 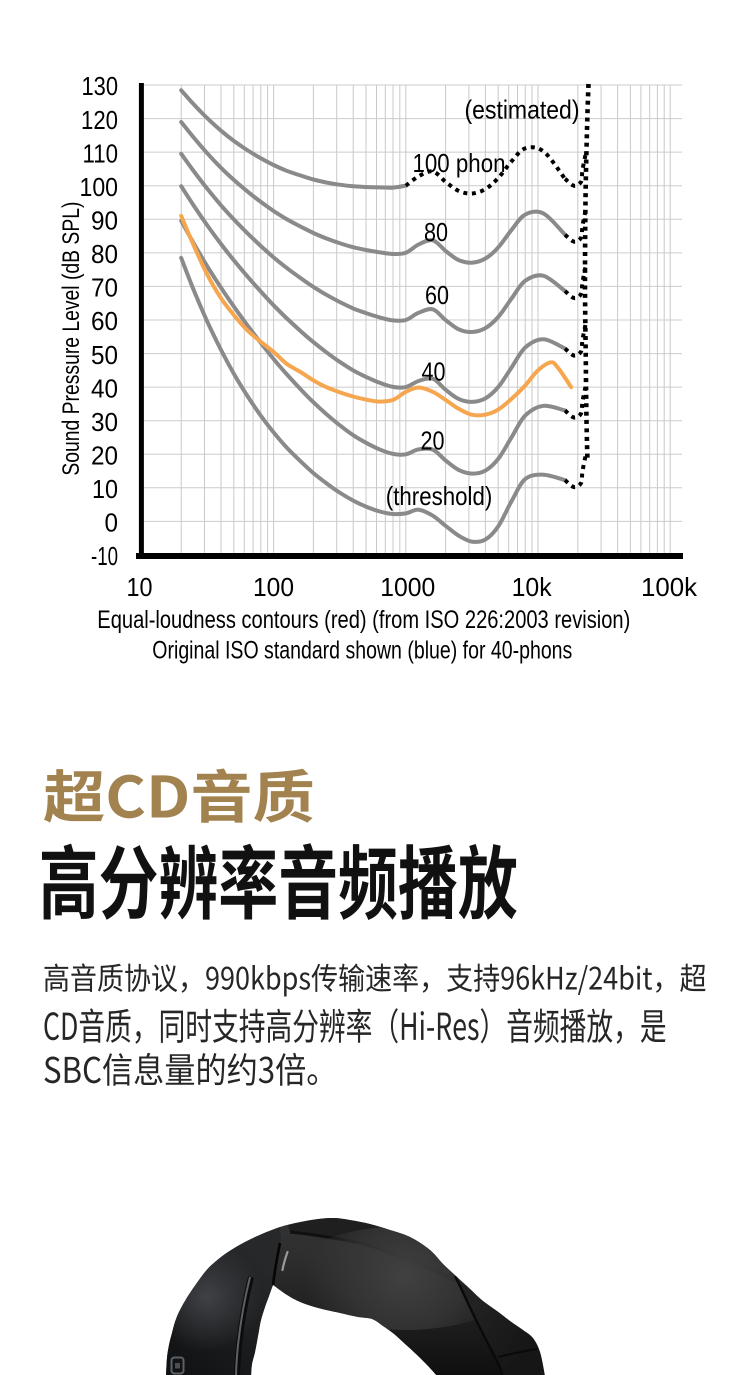 I want to click on svg-text: 0, so click(x=112, y=523).